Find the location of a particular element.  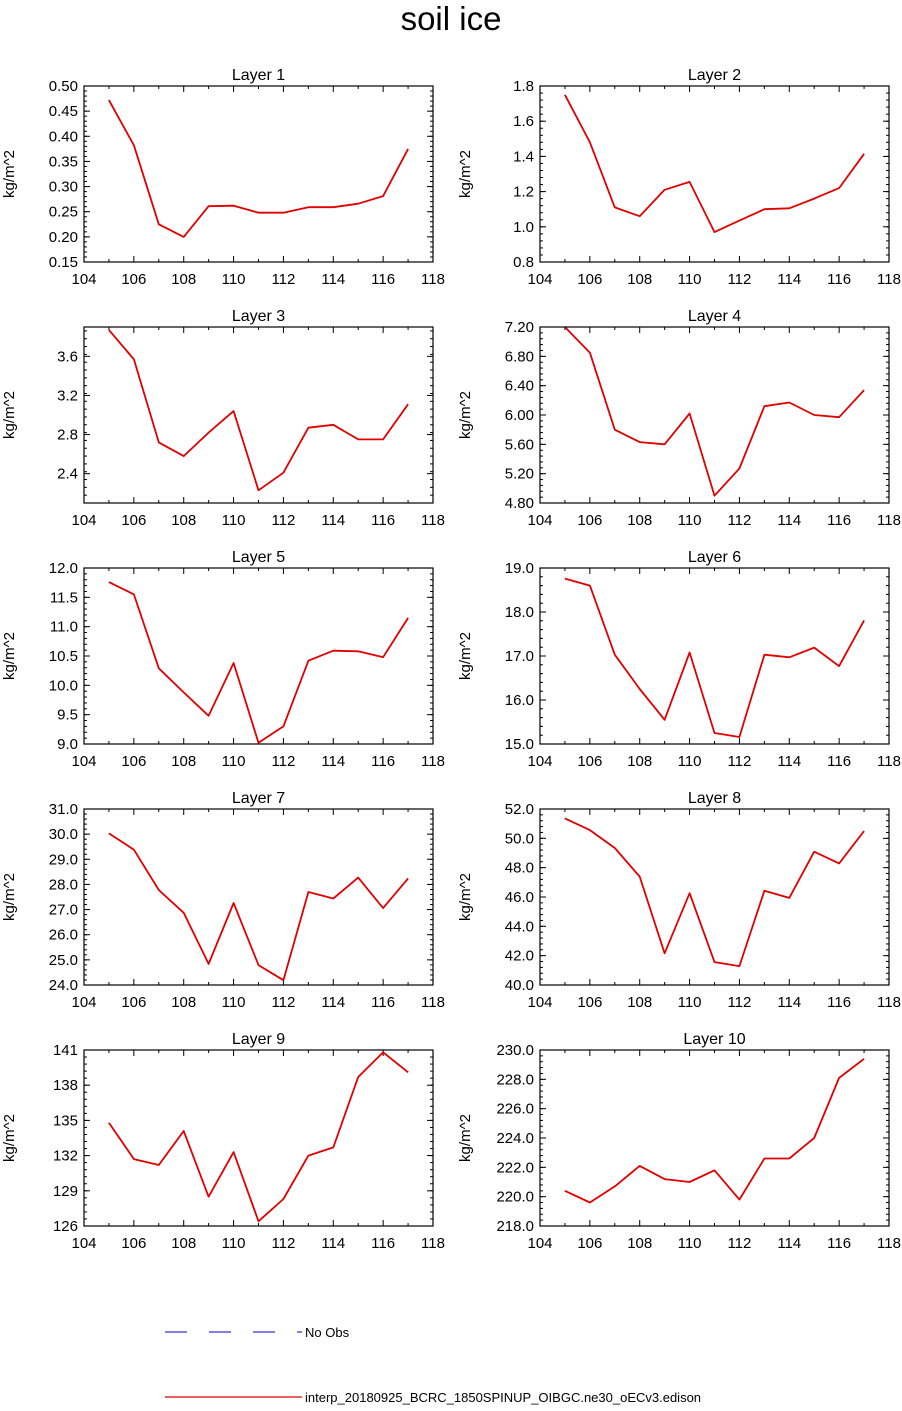

layer-10-ytick-label: 222.0 is located at coordinates (515, 1167).